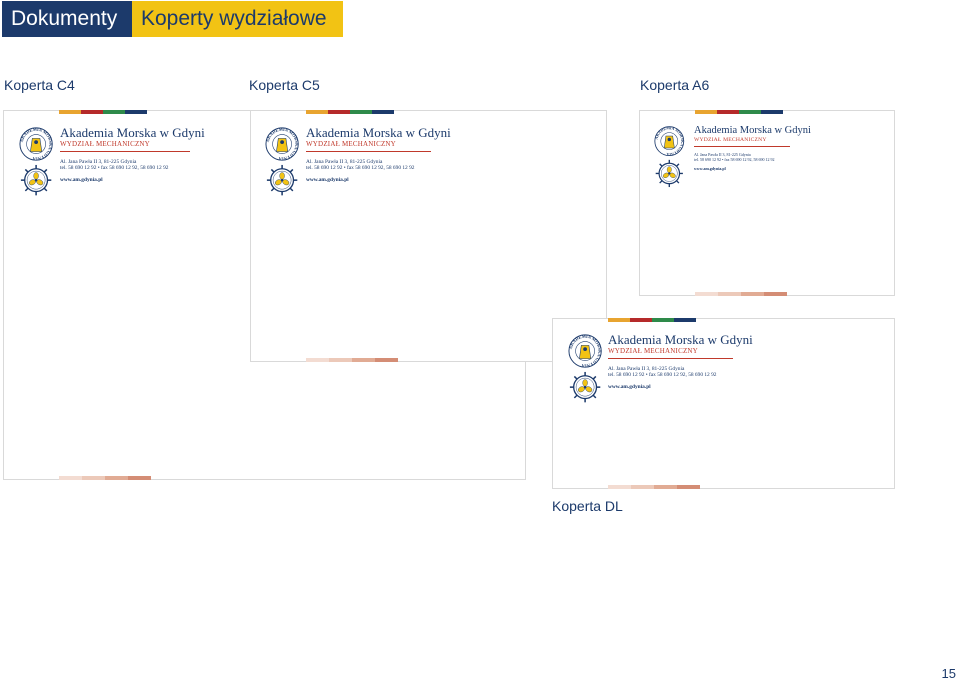 The image size is (960, 683). Describe the element at coordinates (948, 673) in the screenshot. I see `page-number: 15` at that location.